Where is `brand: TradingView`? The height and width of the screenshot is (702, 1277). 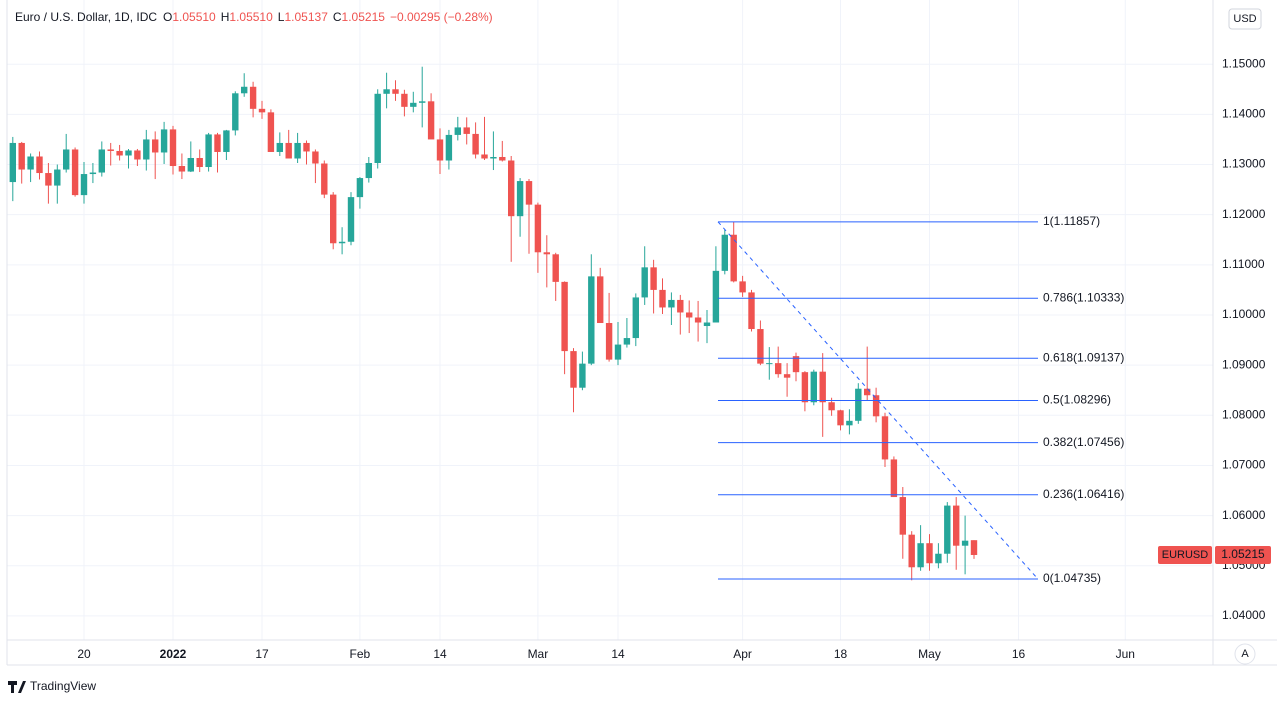 brand: TradingView is located at coordinates (52, 686).